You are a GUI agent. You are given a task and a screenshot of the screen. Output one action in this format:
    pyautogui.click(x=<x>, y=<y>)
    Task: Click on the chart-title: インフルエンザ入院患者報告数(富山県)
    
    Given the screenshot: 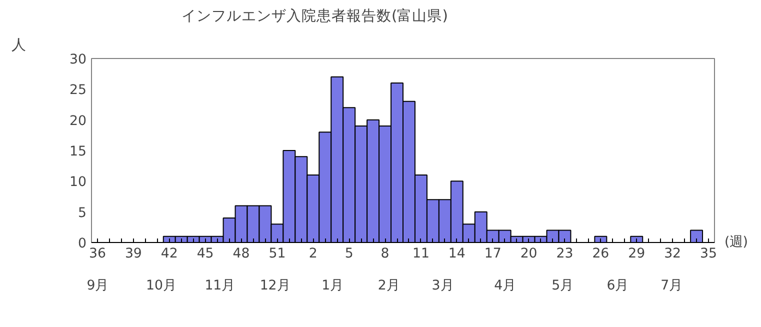 What is the action you would take?
    pyautogui.click(x=315, y=16)
    